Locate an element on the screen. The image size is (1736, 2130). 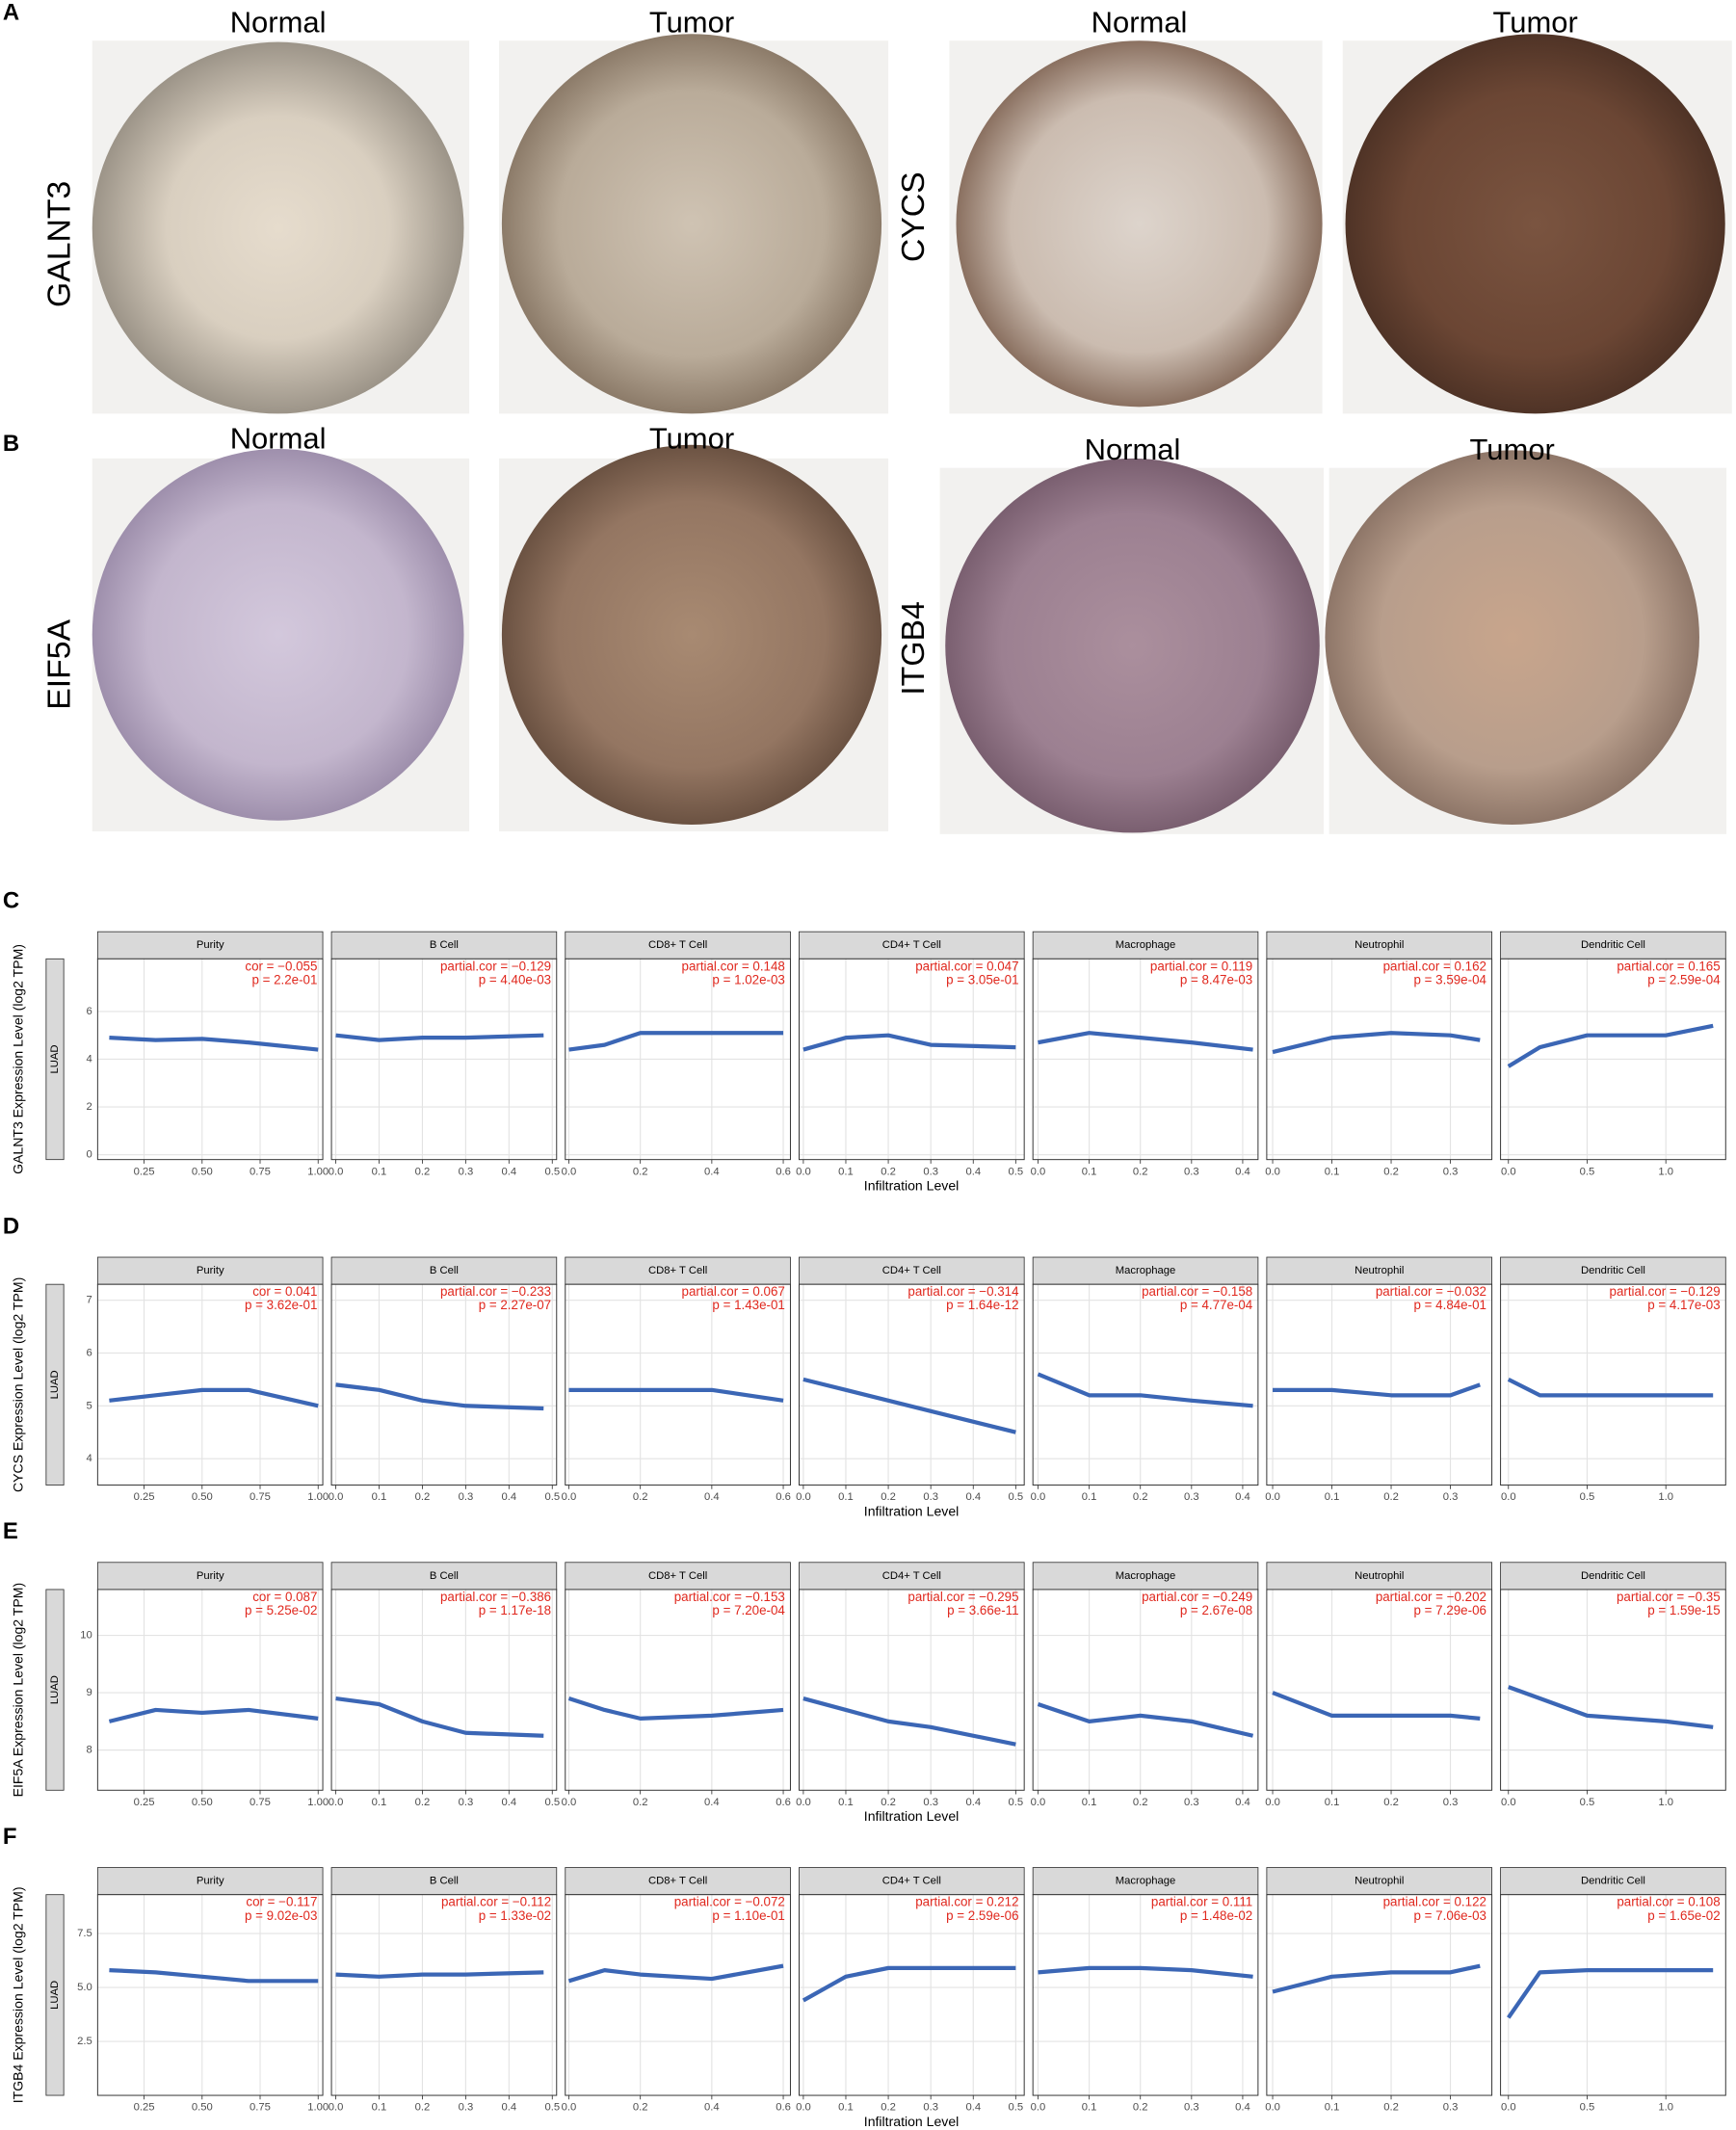
y-axis-label: EIF5A Expression Level (log2 TPM) is located at coordinates (17, 1690).